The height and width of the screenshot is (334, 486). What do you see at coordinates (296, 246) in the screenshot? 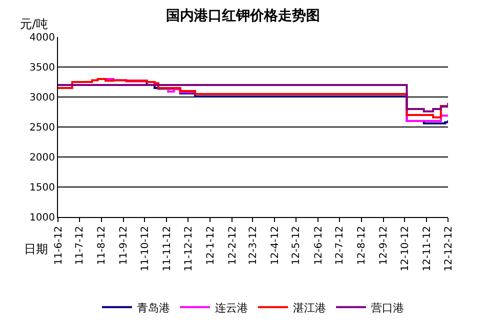
I see `x-tick-label: 12-5-12` at bounding box center [296, 246].